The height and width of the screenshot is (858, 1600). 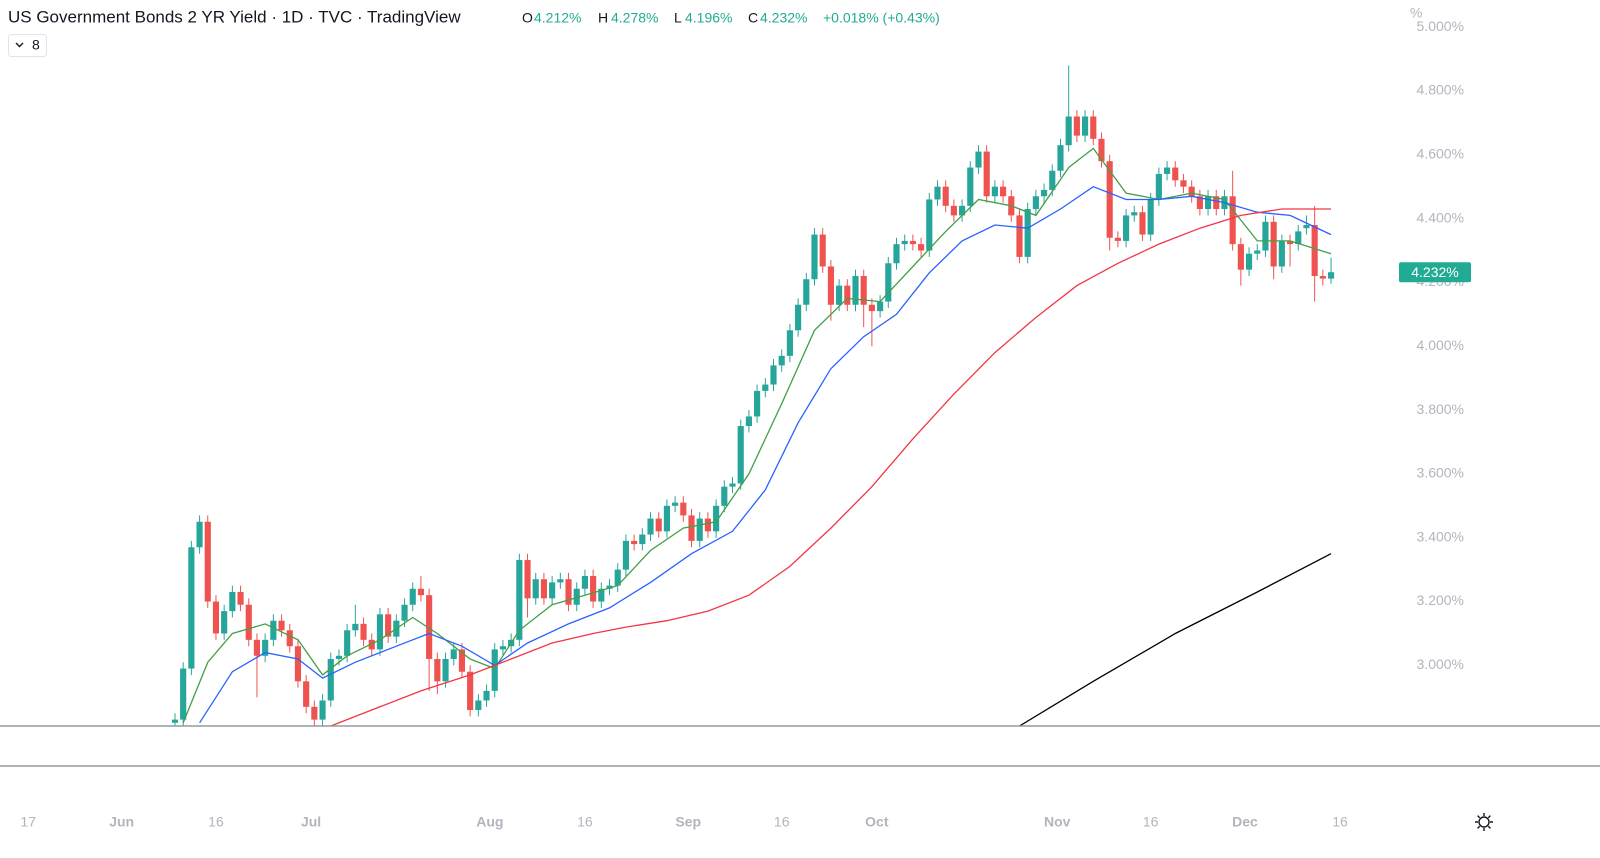 What do you see at coordinates (1440, 26) in the screenshot?
I see `y-tick-label: 5.000%` at bounding box center [1440, 26].